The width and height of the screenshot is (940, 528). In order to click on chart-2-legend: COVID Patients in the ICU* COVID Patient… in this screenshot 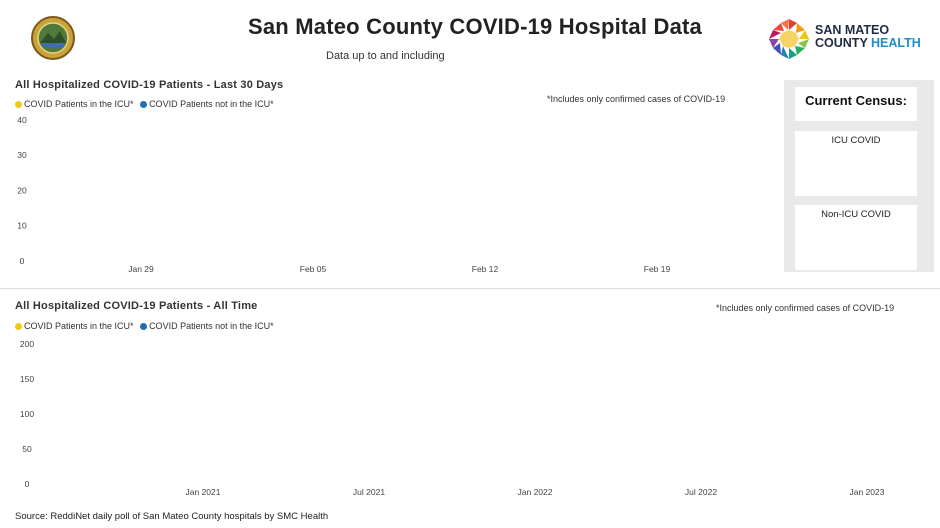, I will do `click(144, 326)`.